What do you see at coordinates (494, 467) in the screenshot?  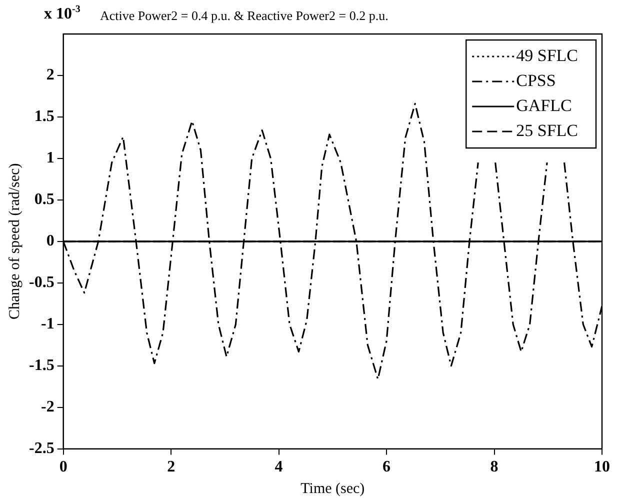 I see `x-tick-label: 8` at bounding box center [494, 467].